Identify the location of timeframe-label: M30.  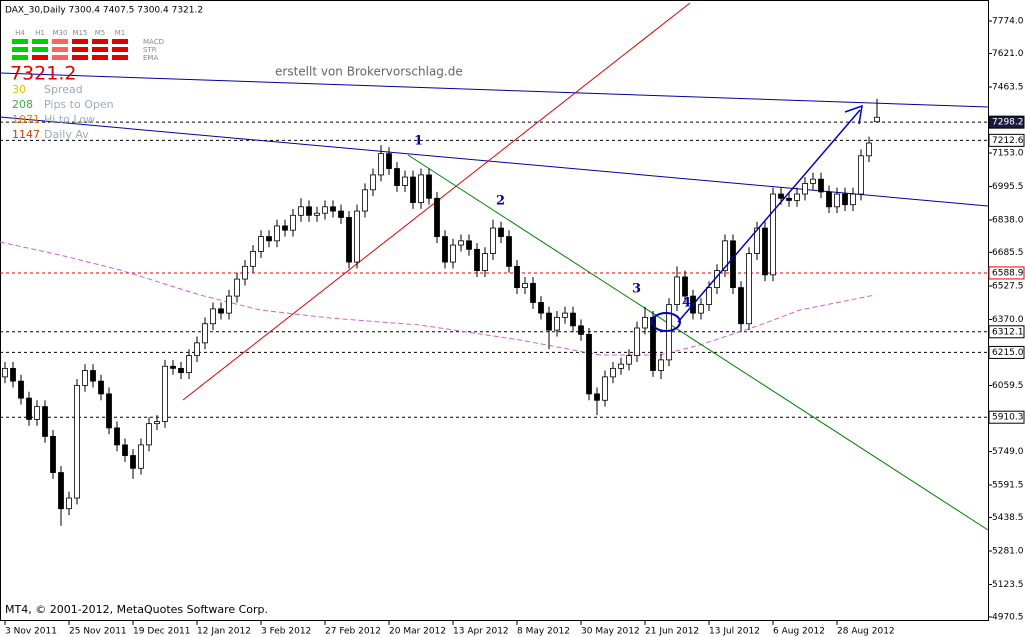
(60, 33).